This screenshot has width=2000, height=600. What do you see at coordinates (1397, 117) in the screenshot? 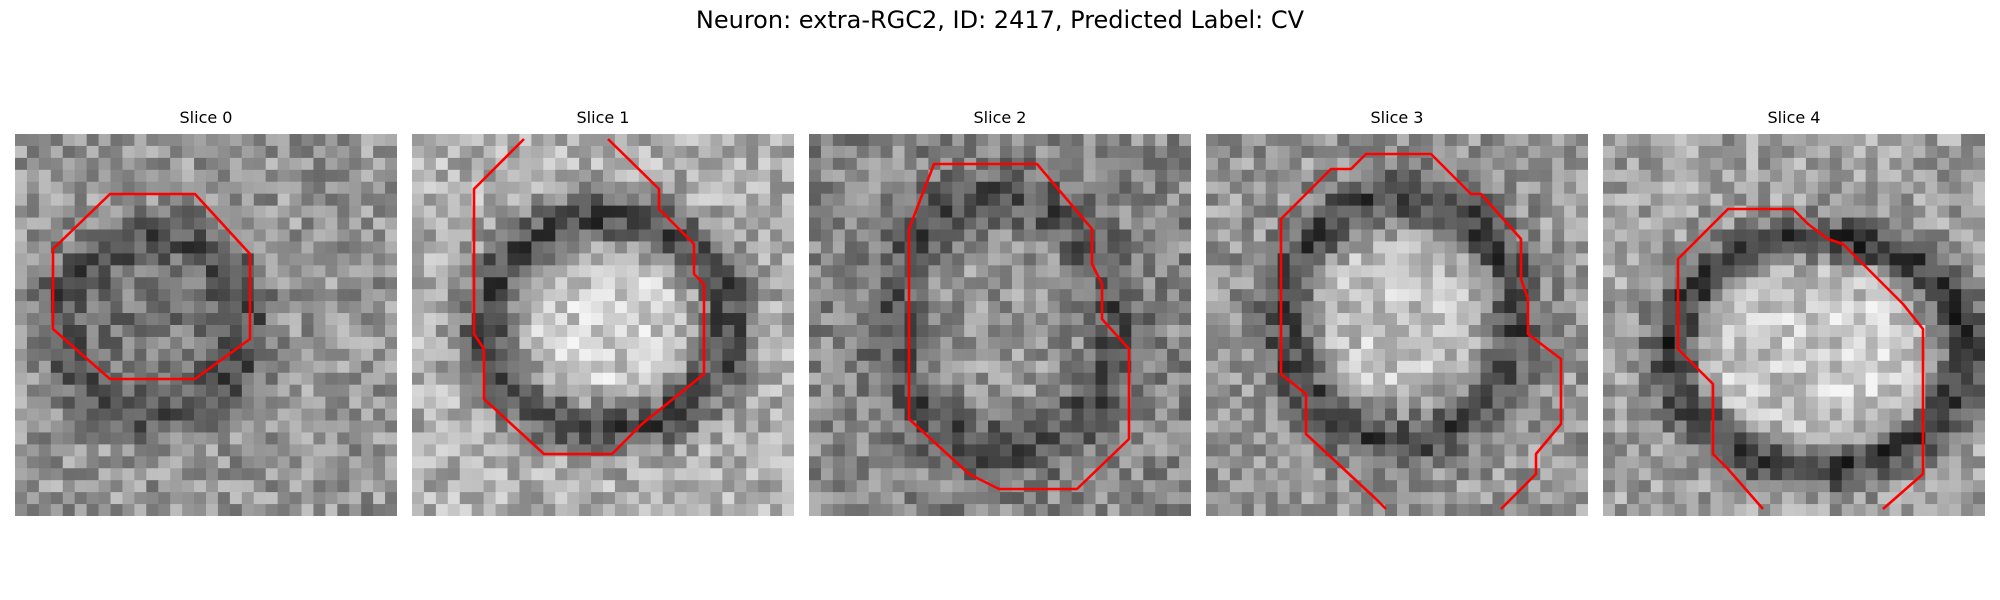
I see `slice-title-3: Slice 3` at bounding box center [1397, 117].